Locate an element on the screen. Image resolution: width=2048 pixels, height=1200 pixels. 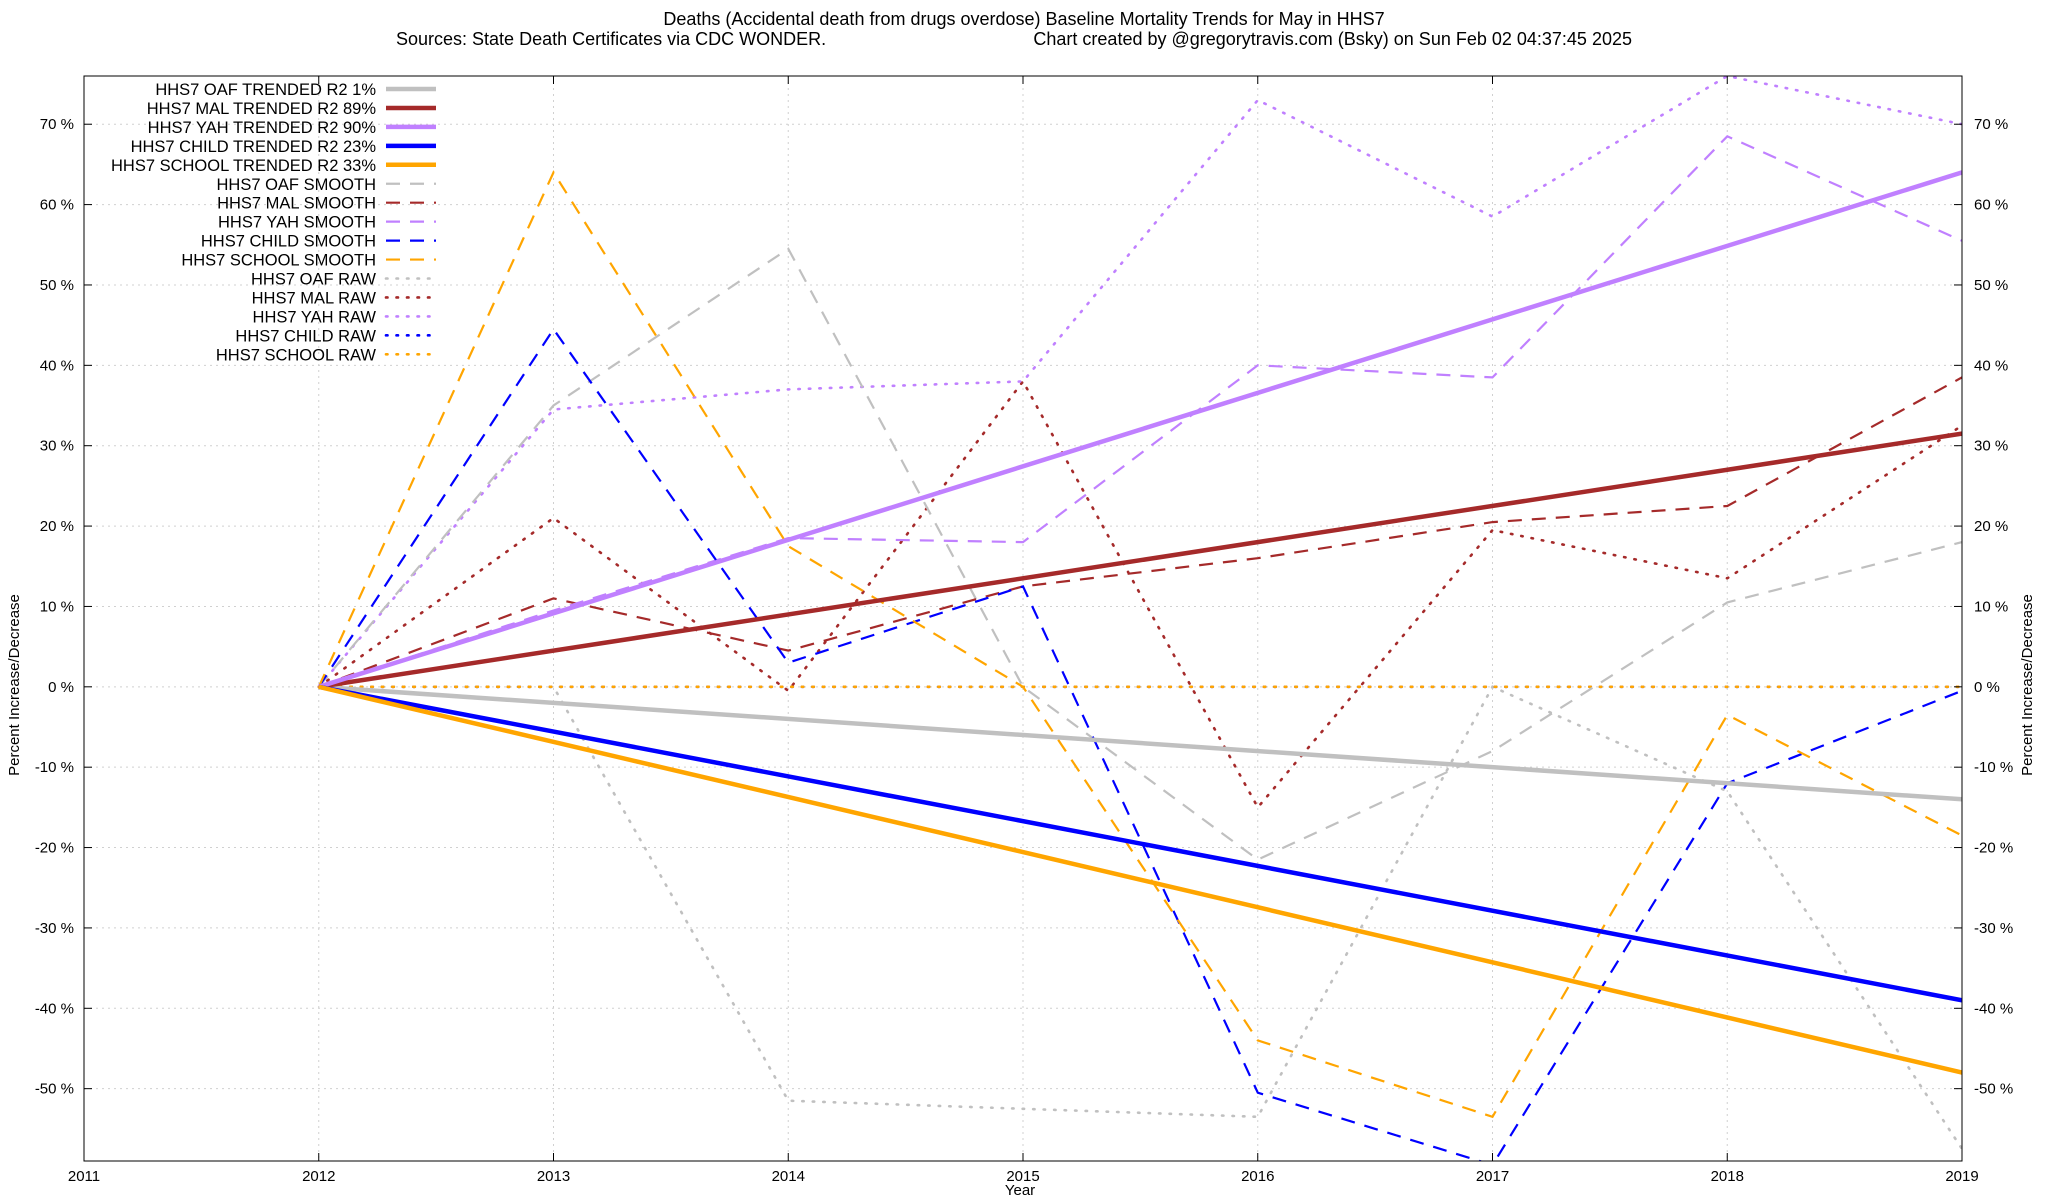
x-axis-label: Year is located at coordinates (1020, 1190).